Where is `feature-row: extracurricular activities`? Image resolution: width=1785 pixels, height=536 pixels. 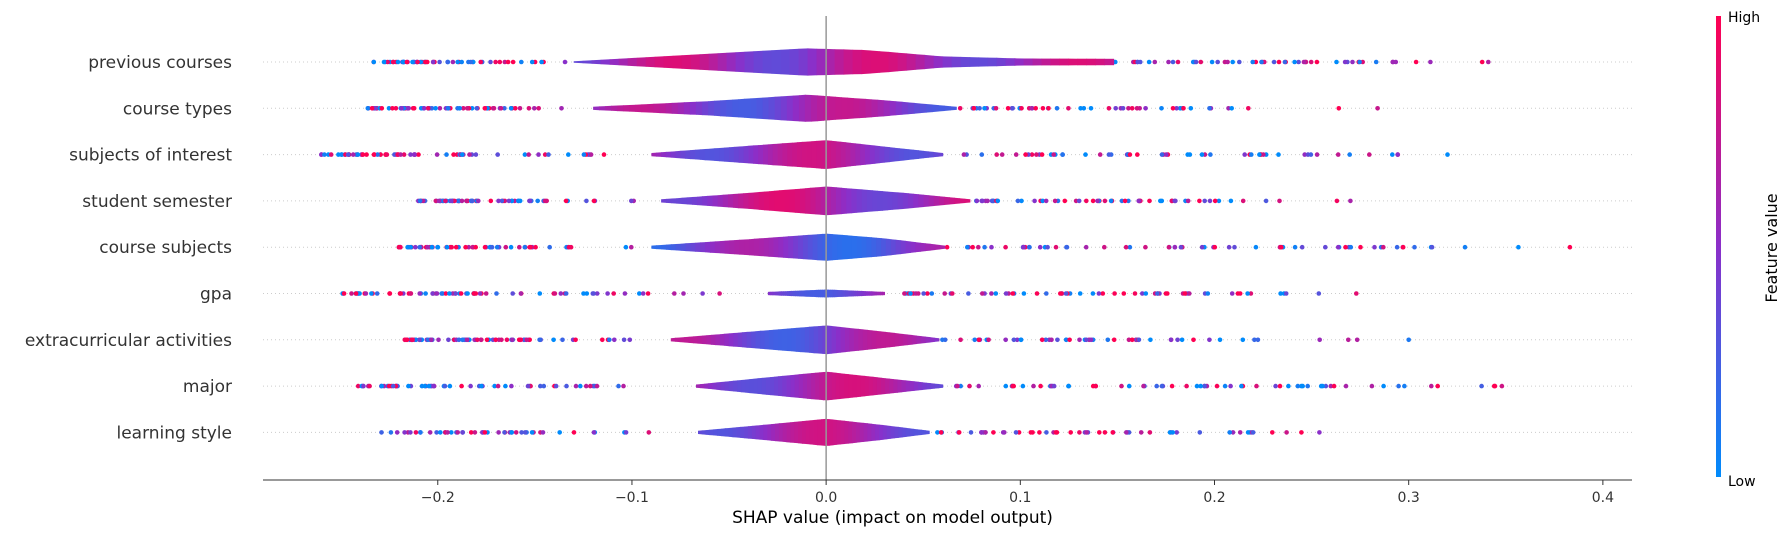 feature-row: extracurricular activities is located at coordinates (828, 340).